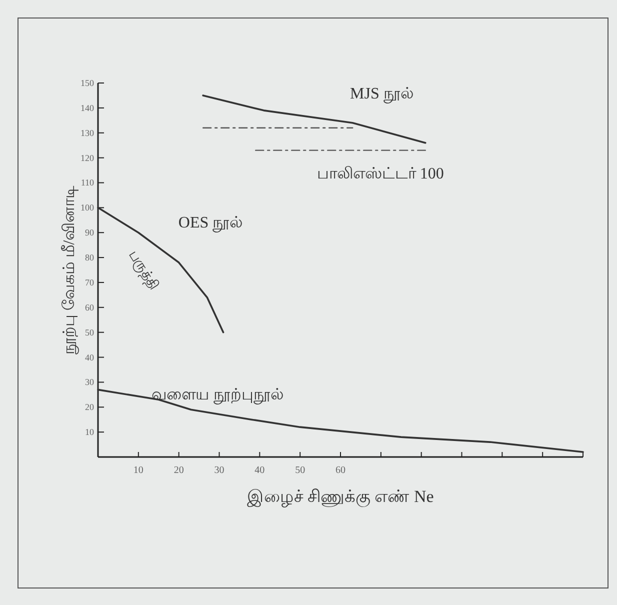 This screenshot has height=605, width=617. What do you see at coordinates (70, 270) in the screenshot?
I see `y-axis-title: நூற்பு வேகம் மீ/வினாடி` at bounding box center [70, 270].